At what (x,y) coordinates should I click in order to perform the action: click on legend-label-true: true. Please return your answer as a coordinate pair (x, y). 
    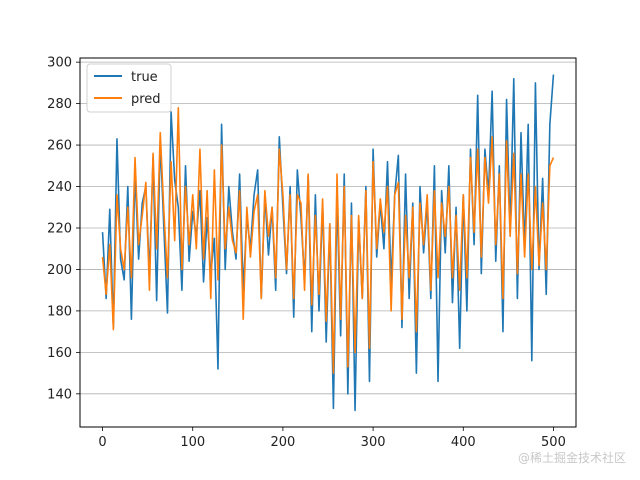
    Looking at the image, I should click on (144, 77).